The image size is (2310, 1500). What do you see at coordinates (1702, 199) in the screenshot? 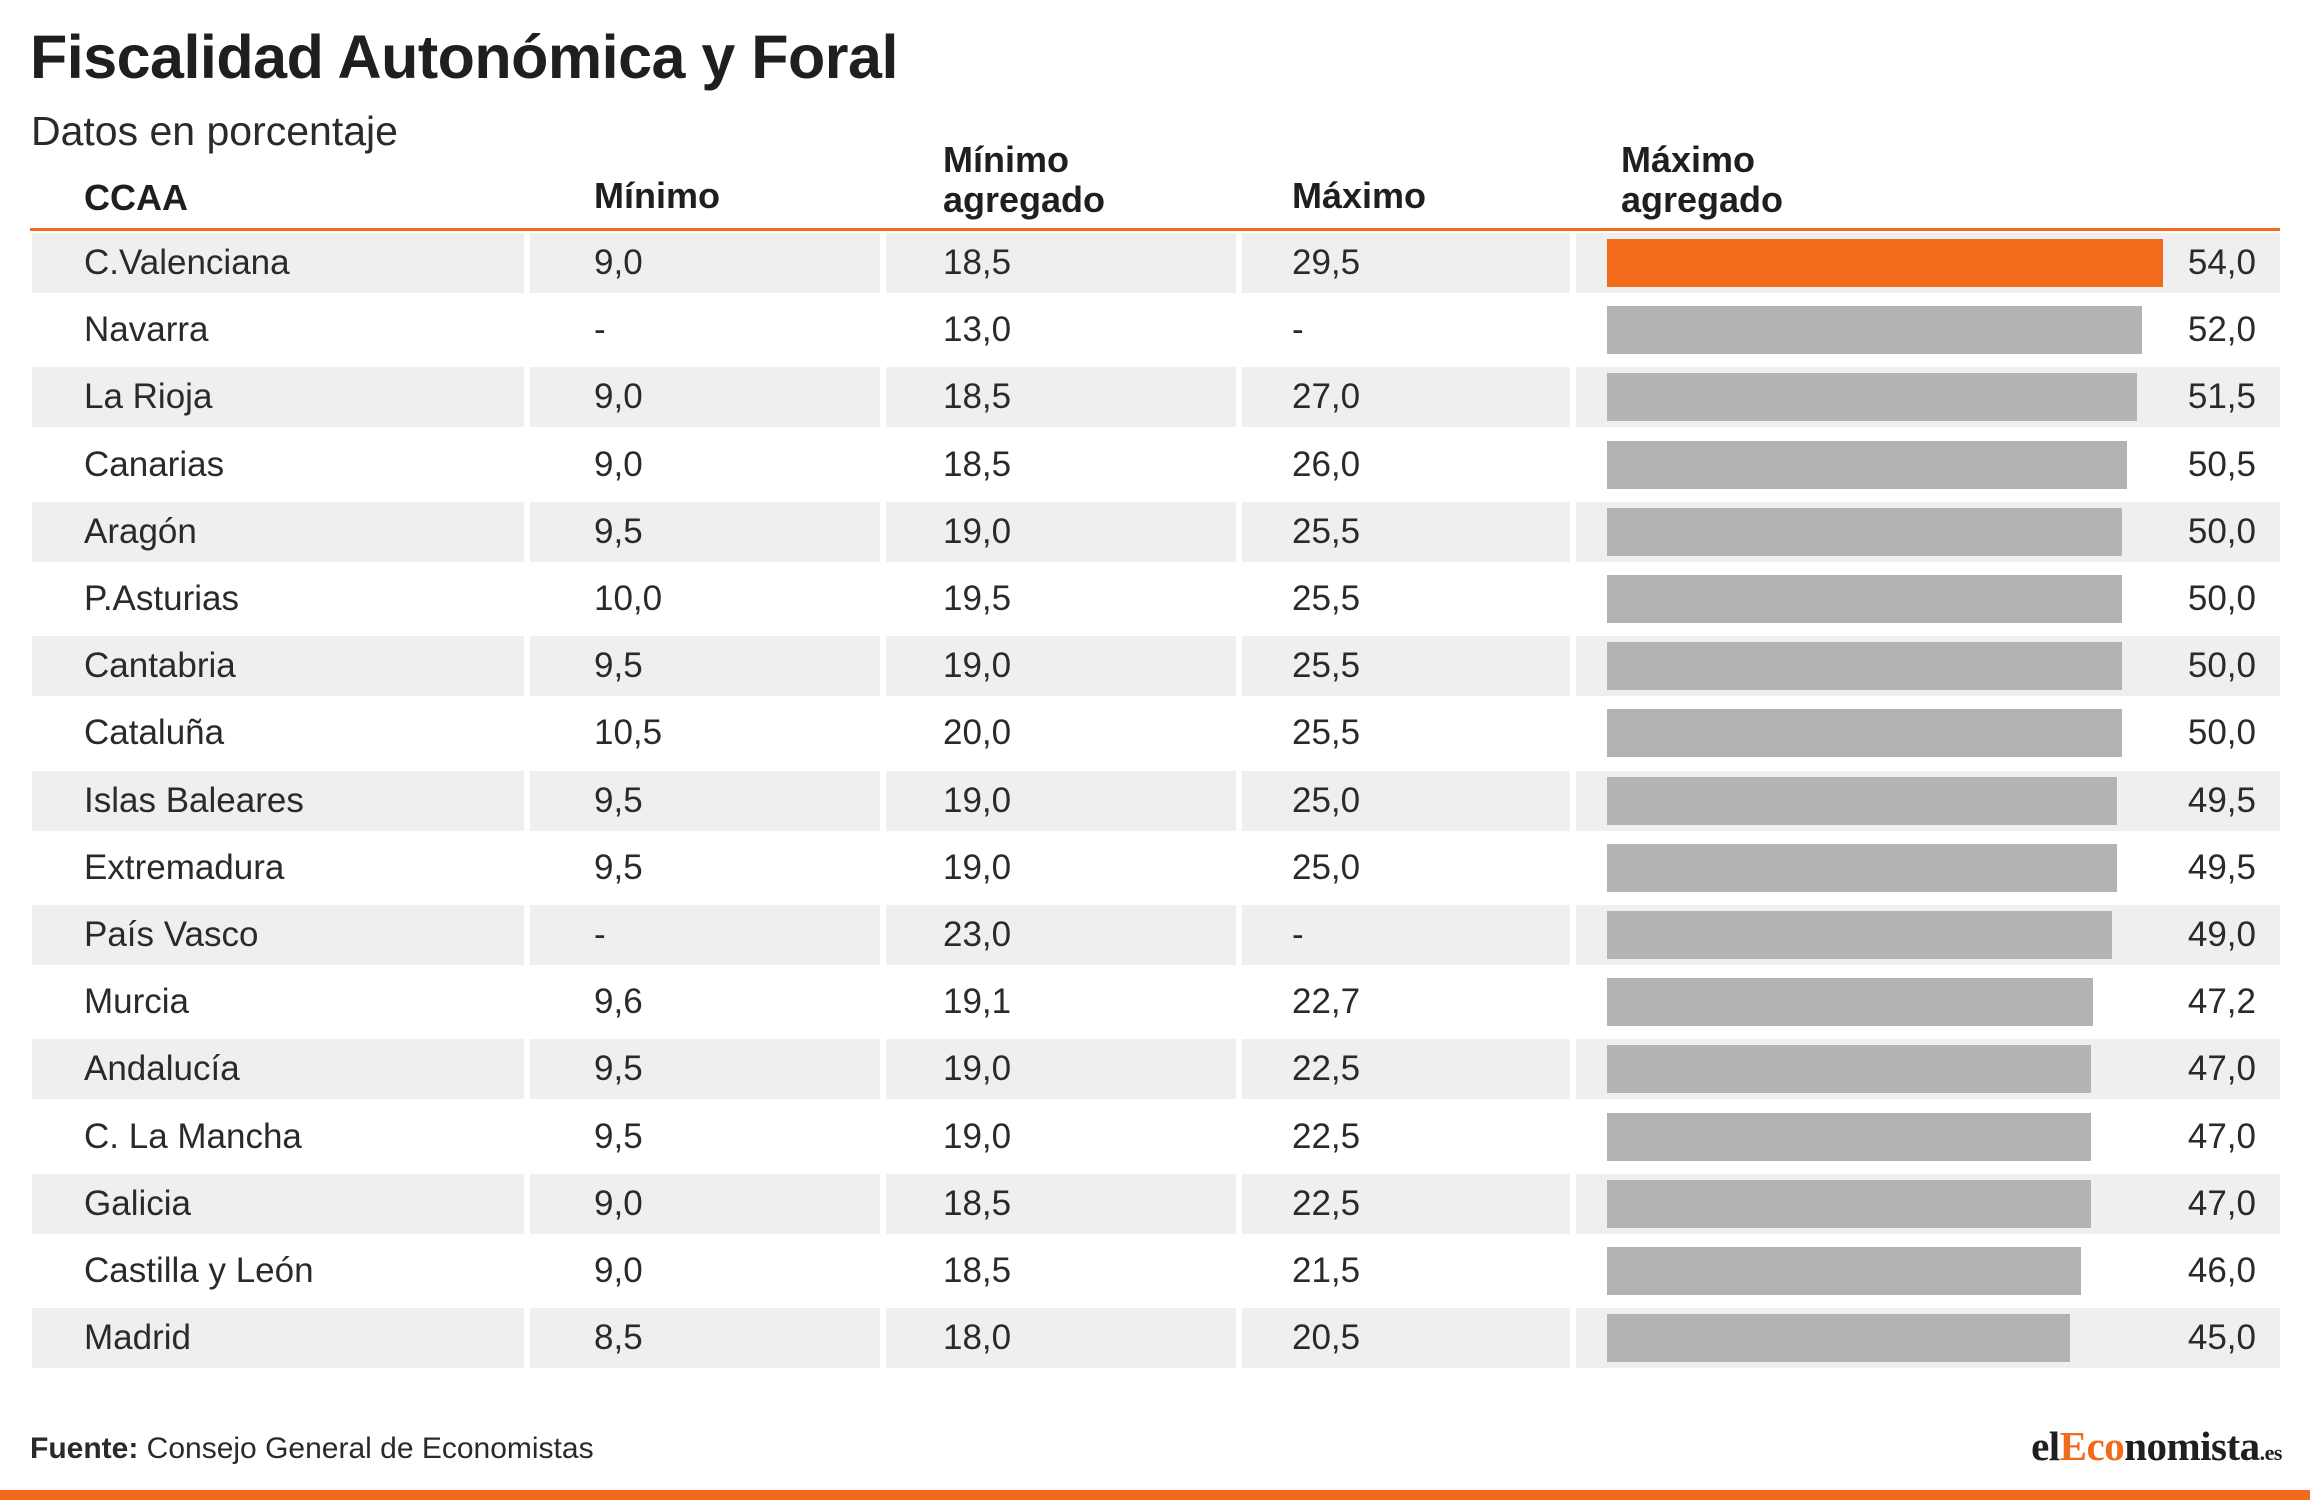
I see `header-maximo-agregado-line2: agregado` at bounding box center [1702, 199].